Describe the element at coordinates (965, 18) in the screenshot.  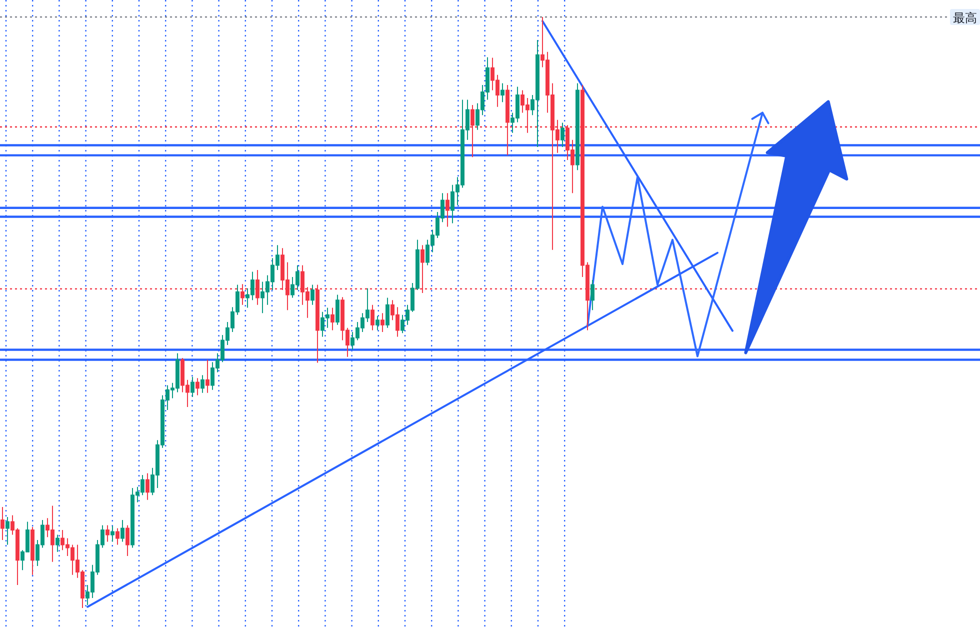
I see `ref-line-label: 最高` at that location.